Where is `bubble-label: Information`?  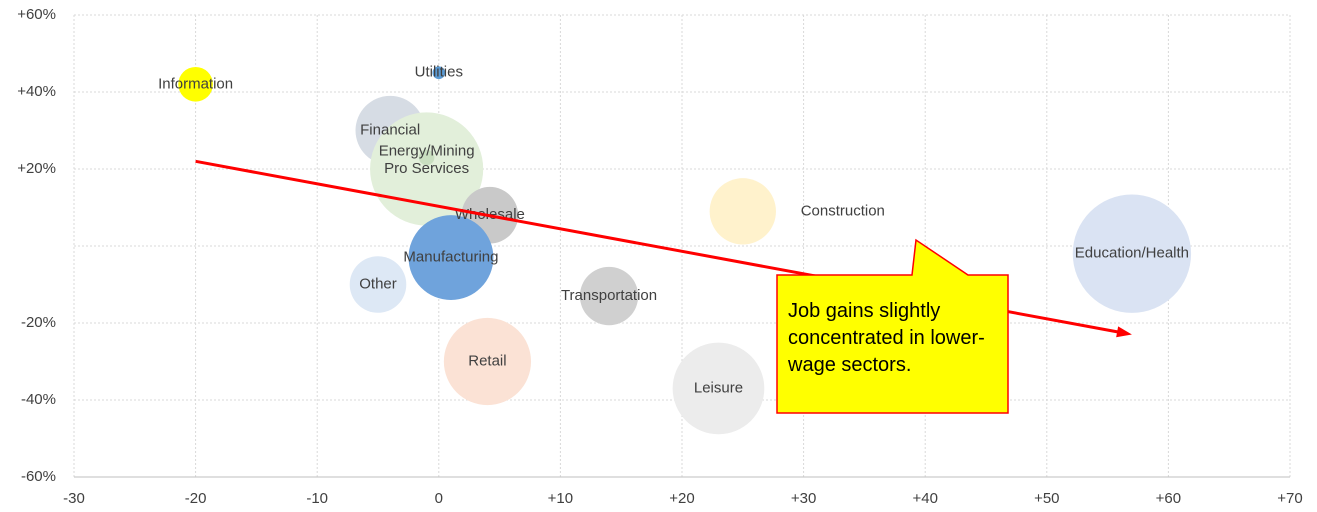 bubble-label: Information is located at coordinates (195, 83).